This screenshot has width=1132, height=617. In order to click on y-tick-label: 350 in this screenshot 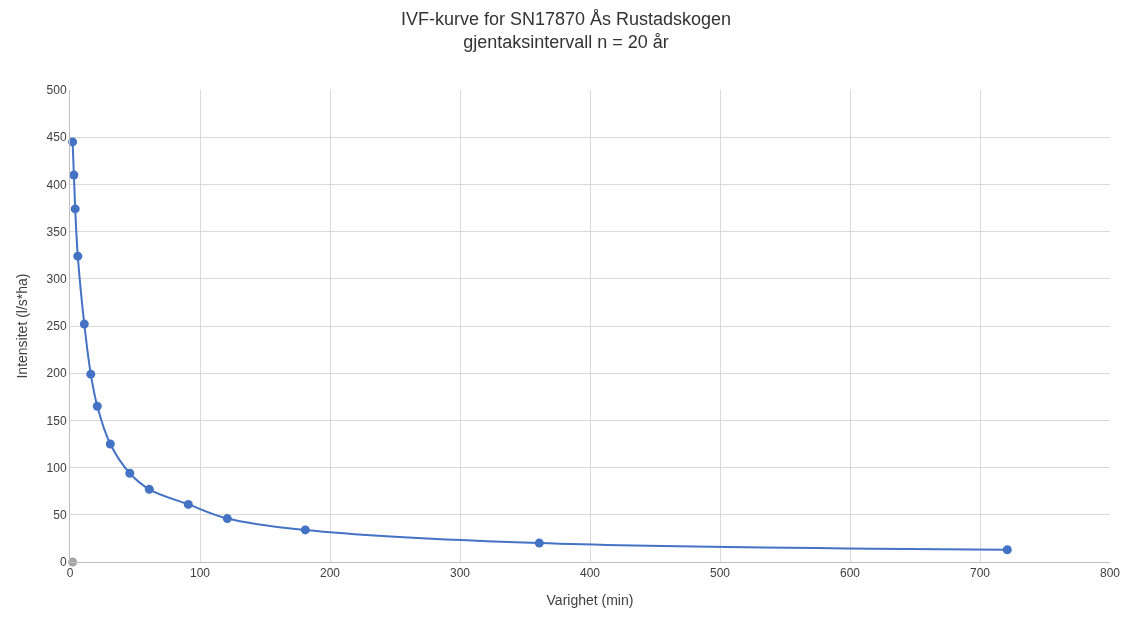, I will do `click(56, 231)`.